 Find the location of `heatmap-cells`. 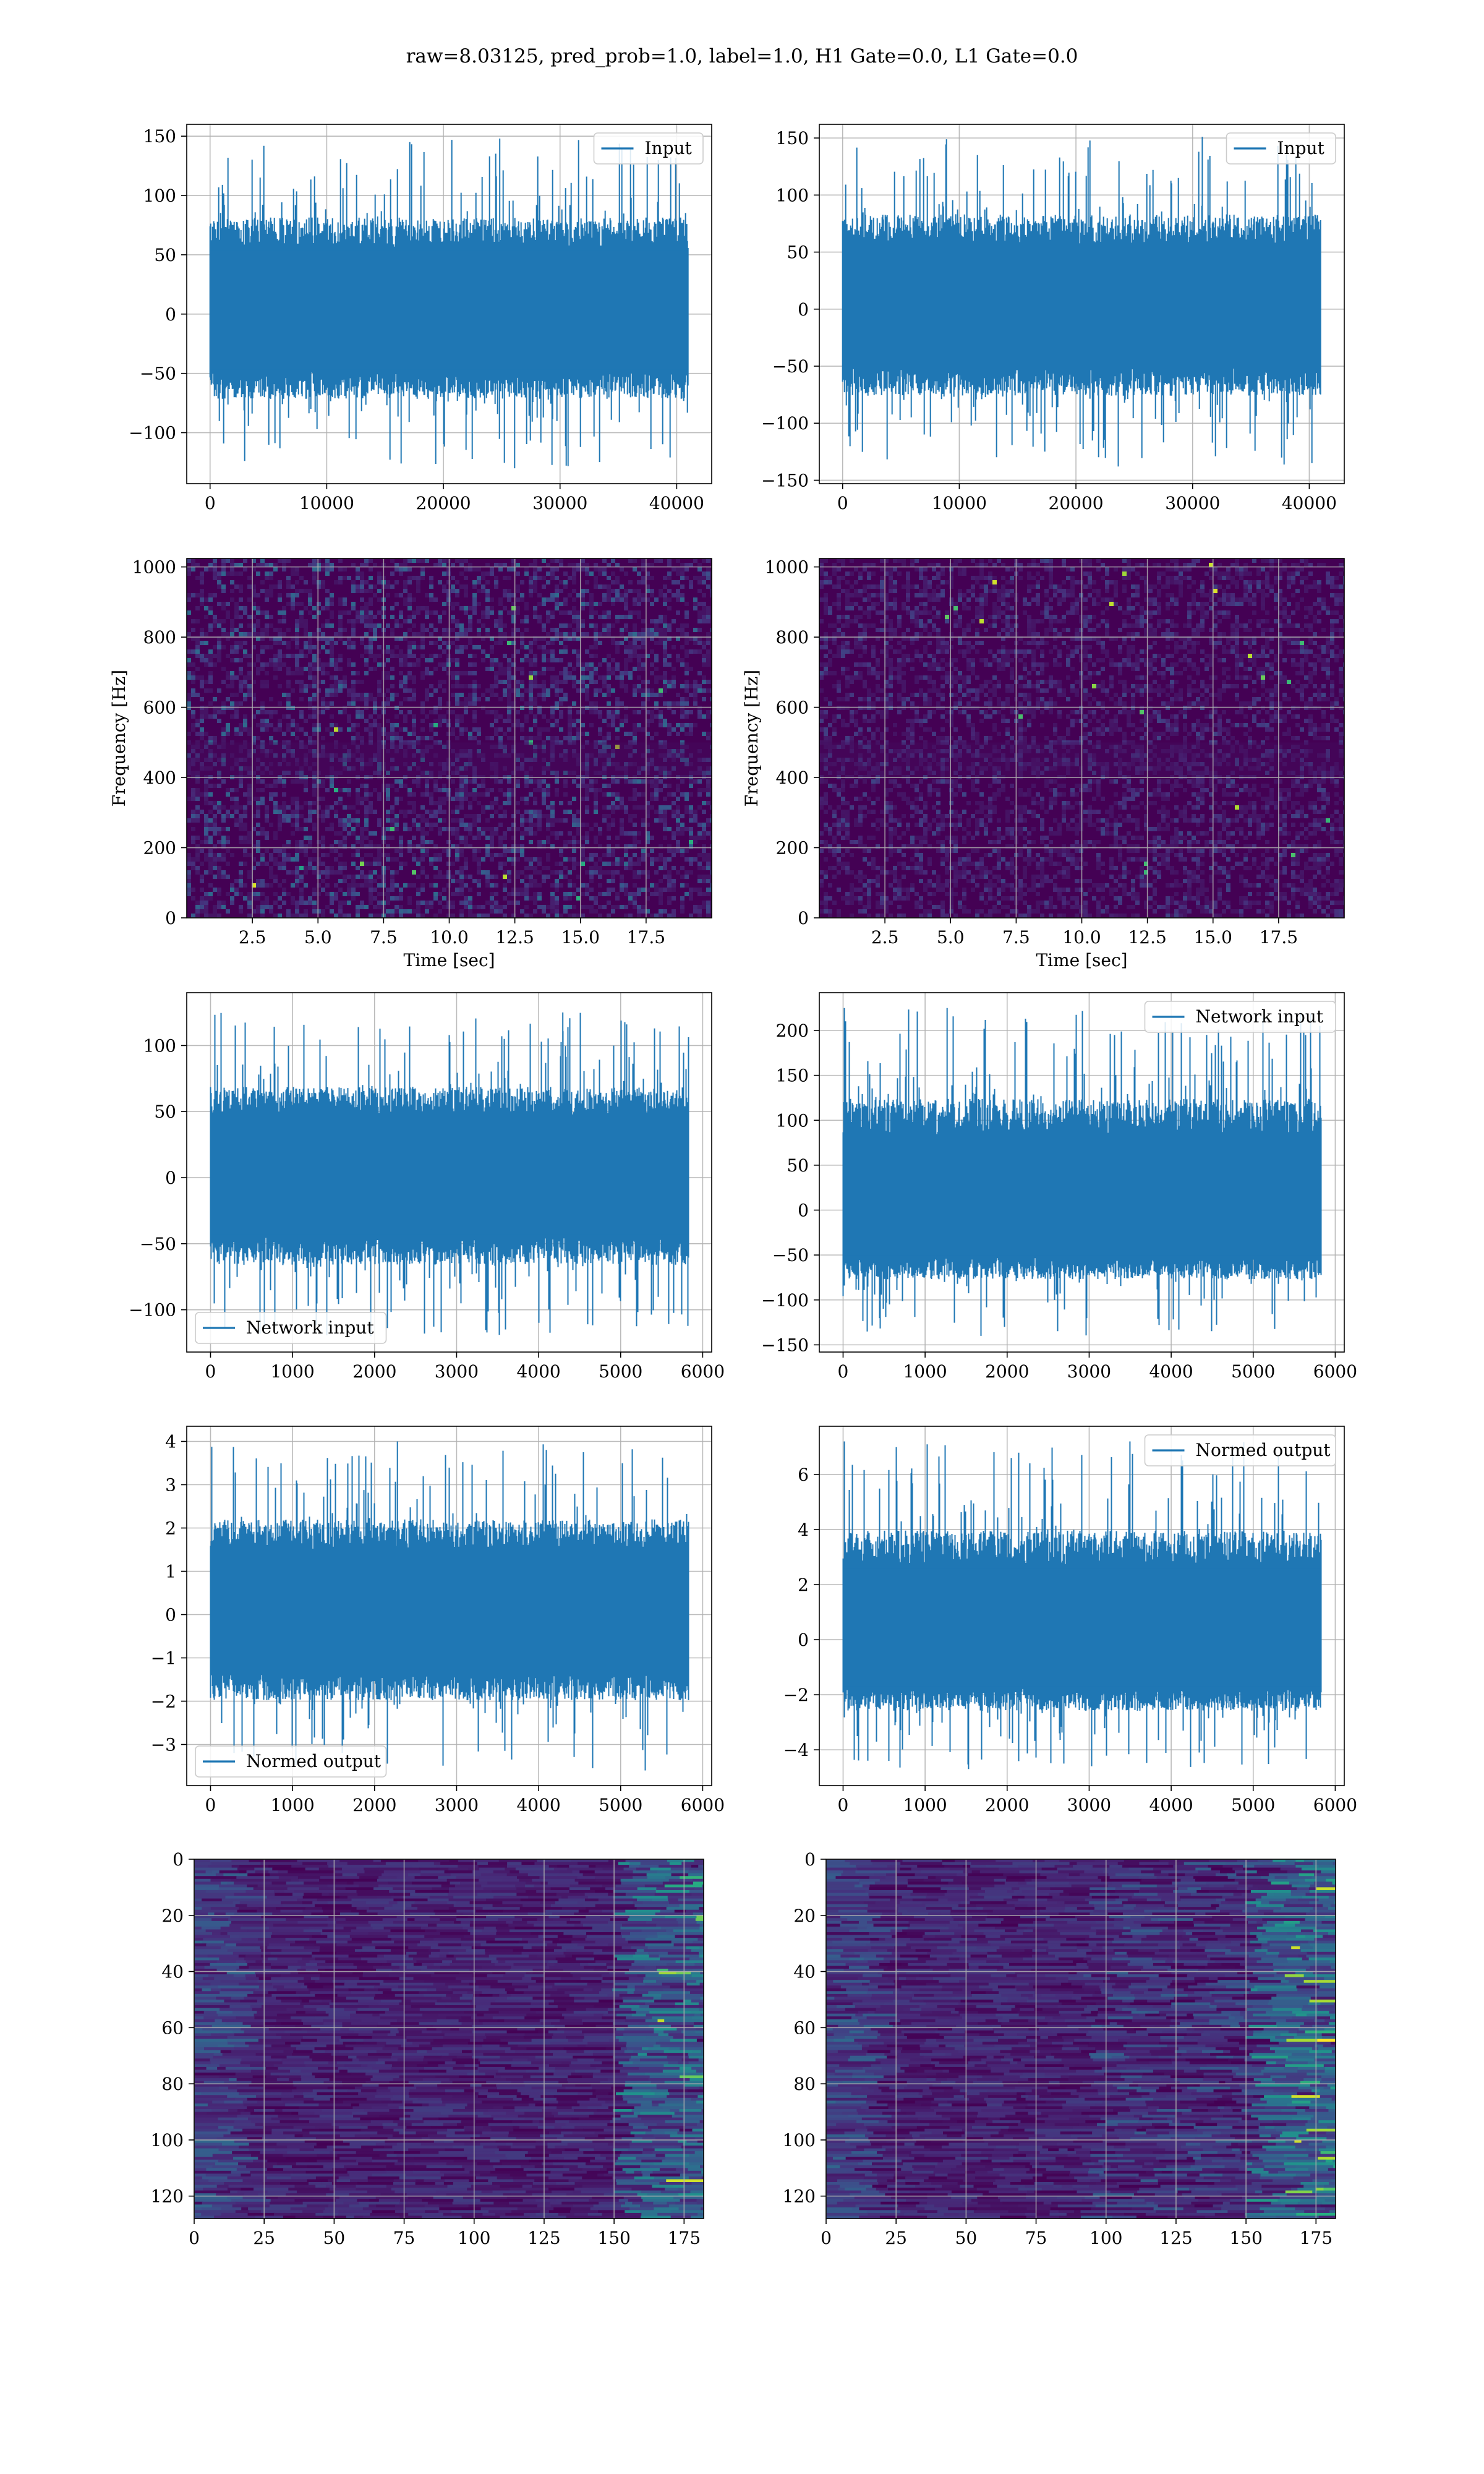

heatmap-cells is located at coordinates (449, 2039).